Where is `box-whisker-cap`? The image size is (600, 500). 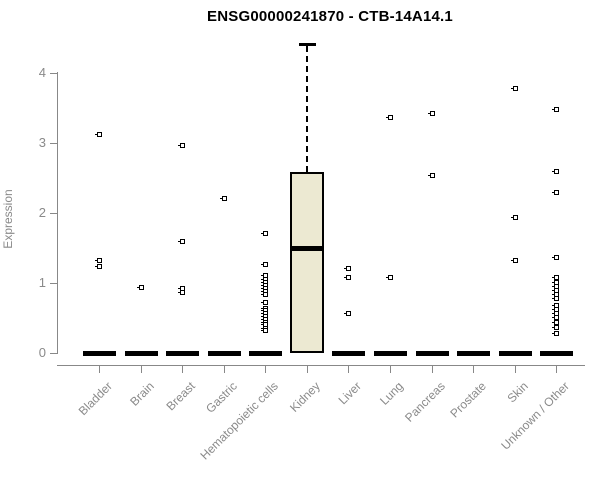 box-whisker-cap is located at coordinates (307, 44).